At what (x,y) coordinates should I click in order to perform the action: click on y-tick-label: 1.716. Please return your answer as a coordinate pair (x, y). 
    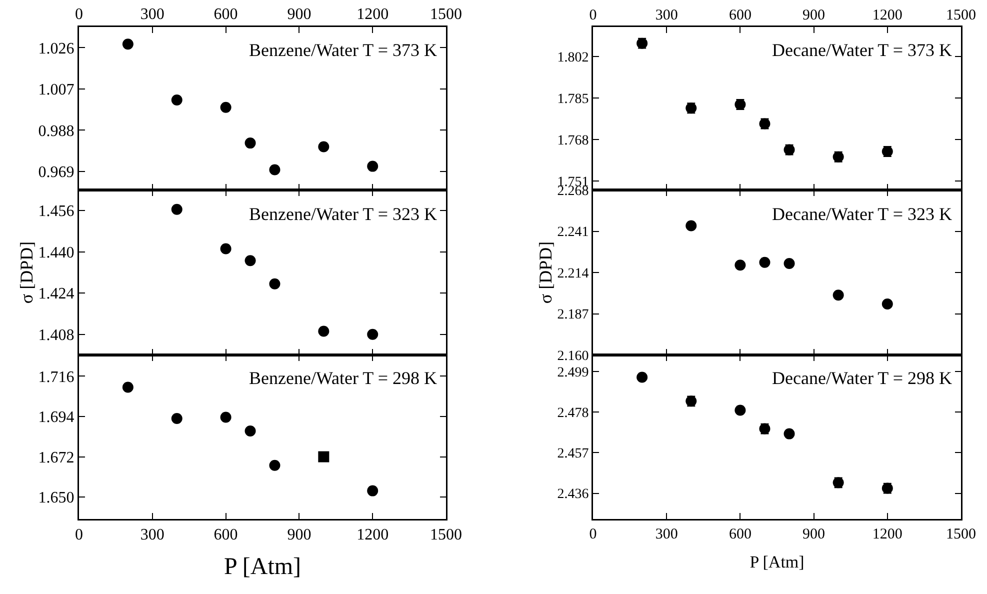
    Looking at the image, I should click on (56, 377).